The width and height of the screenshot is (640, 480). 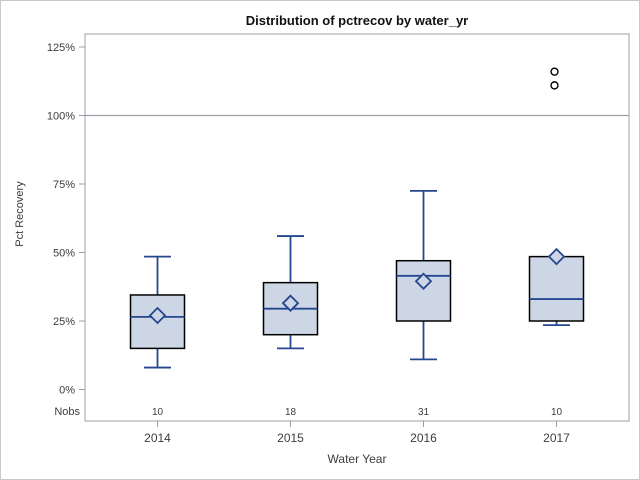 I want to click on chart-title: Distribution of pctrecov by water_yr, so click(x=357, y=20).